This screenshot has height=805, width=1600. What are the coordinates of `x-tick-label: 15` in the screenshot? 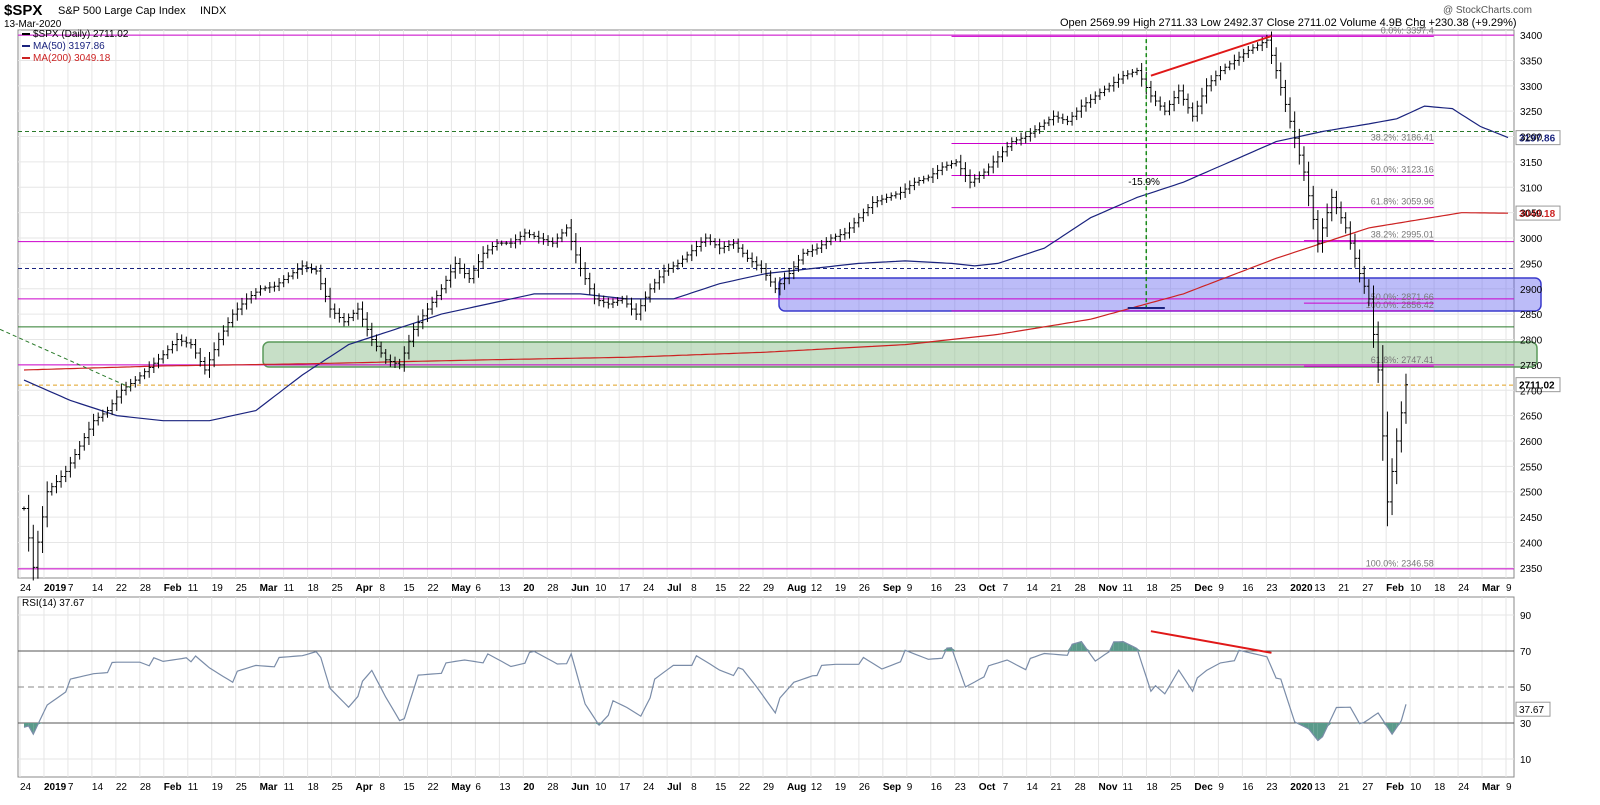 It's located at (409, 588).